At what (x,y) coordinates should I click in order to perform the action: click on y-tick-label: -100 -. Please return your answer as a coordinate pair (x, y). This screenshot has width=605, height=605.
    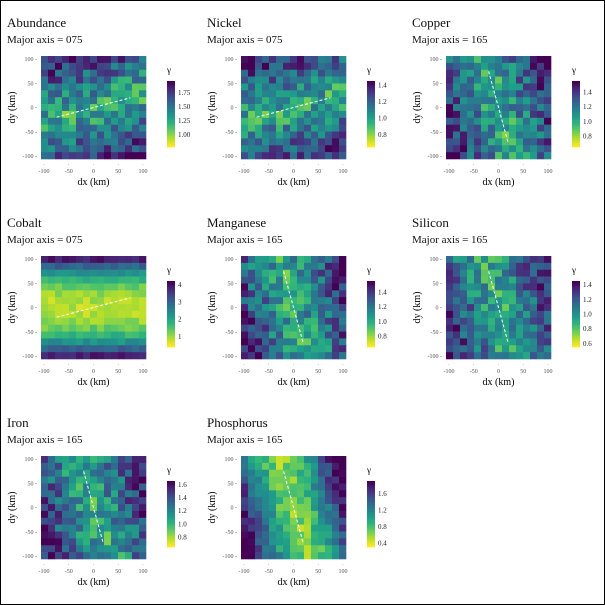
    Looking at the image, I should click on (30, 157).